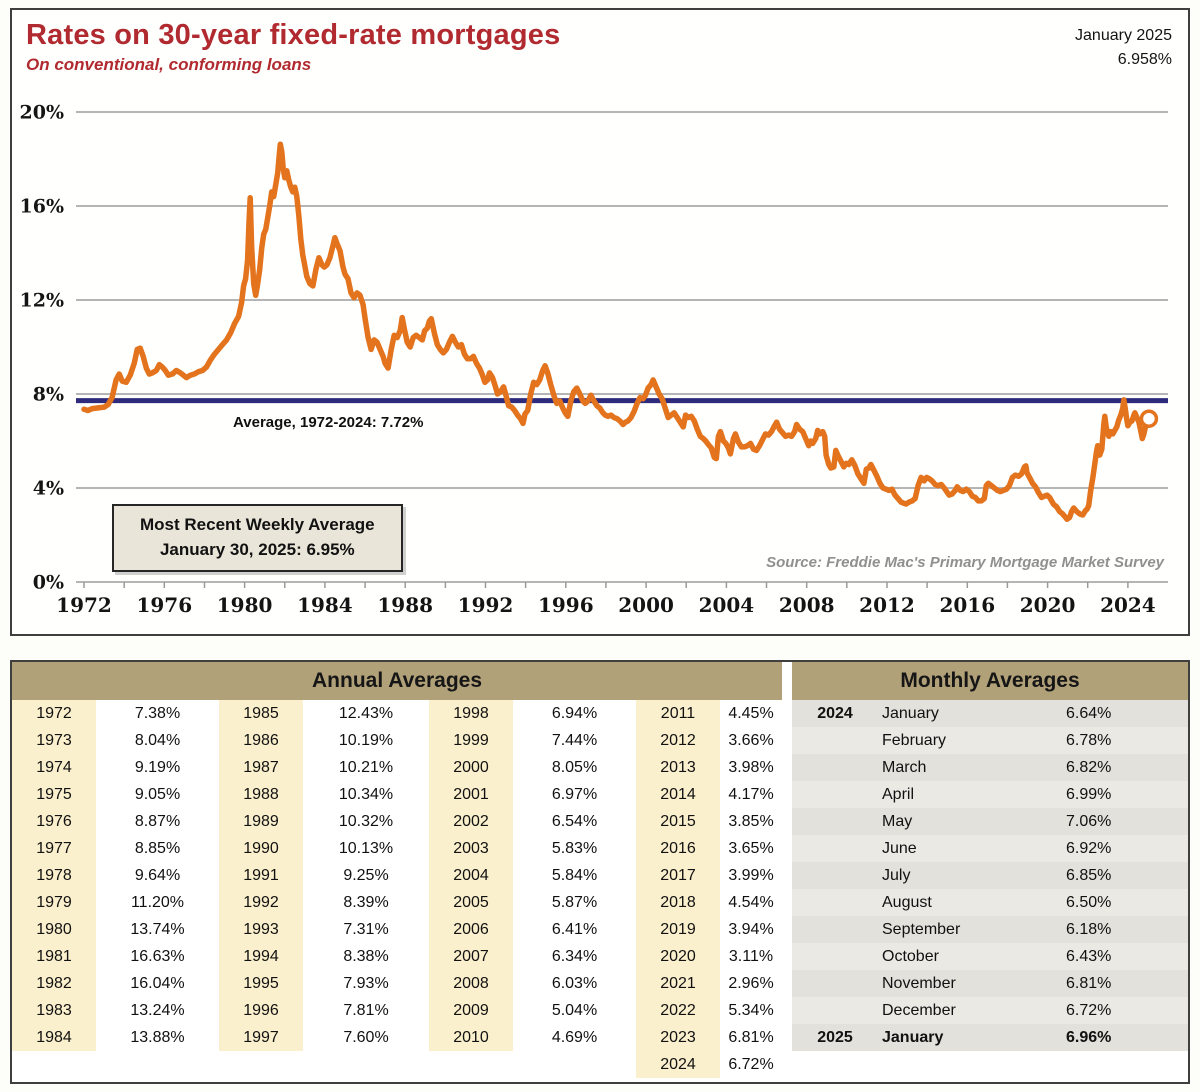  What do you see at coordinates (678, 1010) in the screenshot?
I see `annual-year-cell: 2022` at bounding box center [678, 1010].